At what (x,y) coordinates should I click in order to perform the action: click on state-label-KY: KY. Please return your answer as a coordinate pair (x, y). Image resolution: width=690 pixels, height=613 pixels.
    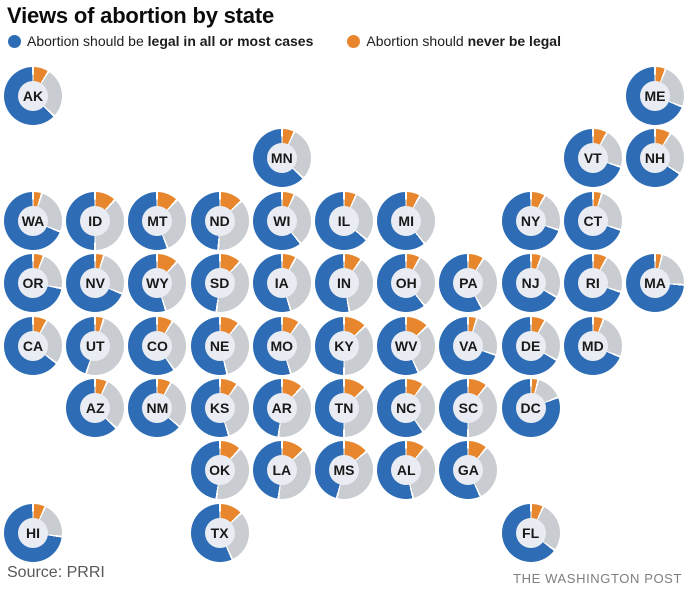
    Looking at the image, I should click on (344, 345).